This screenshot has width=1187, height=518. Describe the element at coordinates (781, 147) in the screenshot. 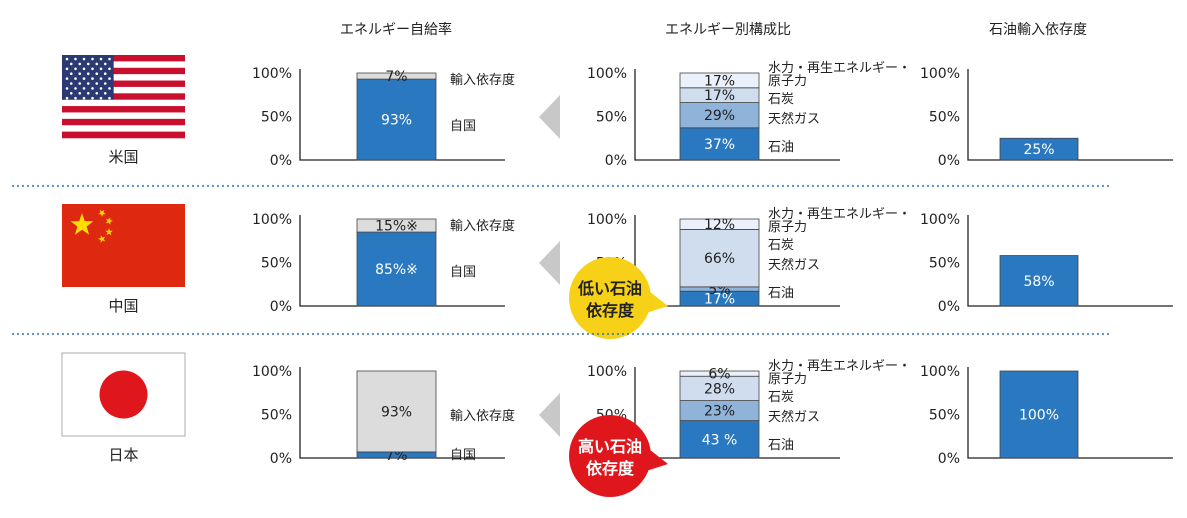

I see `legend-label: 石油` at that location.